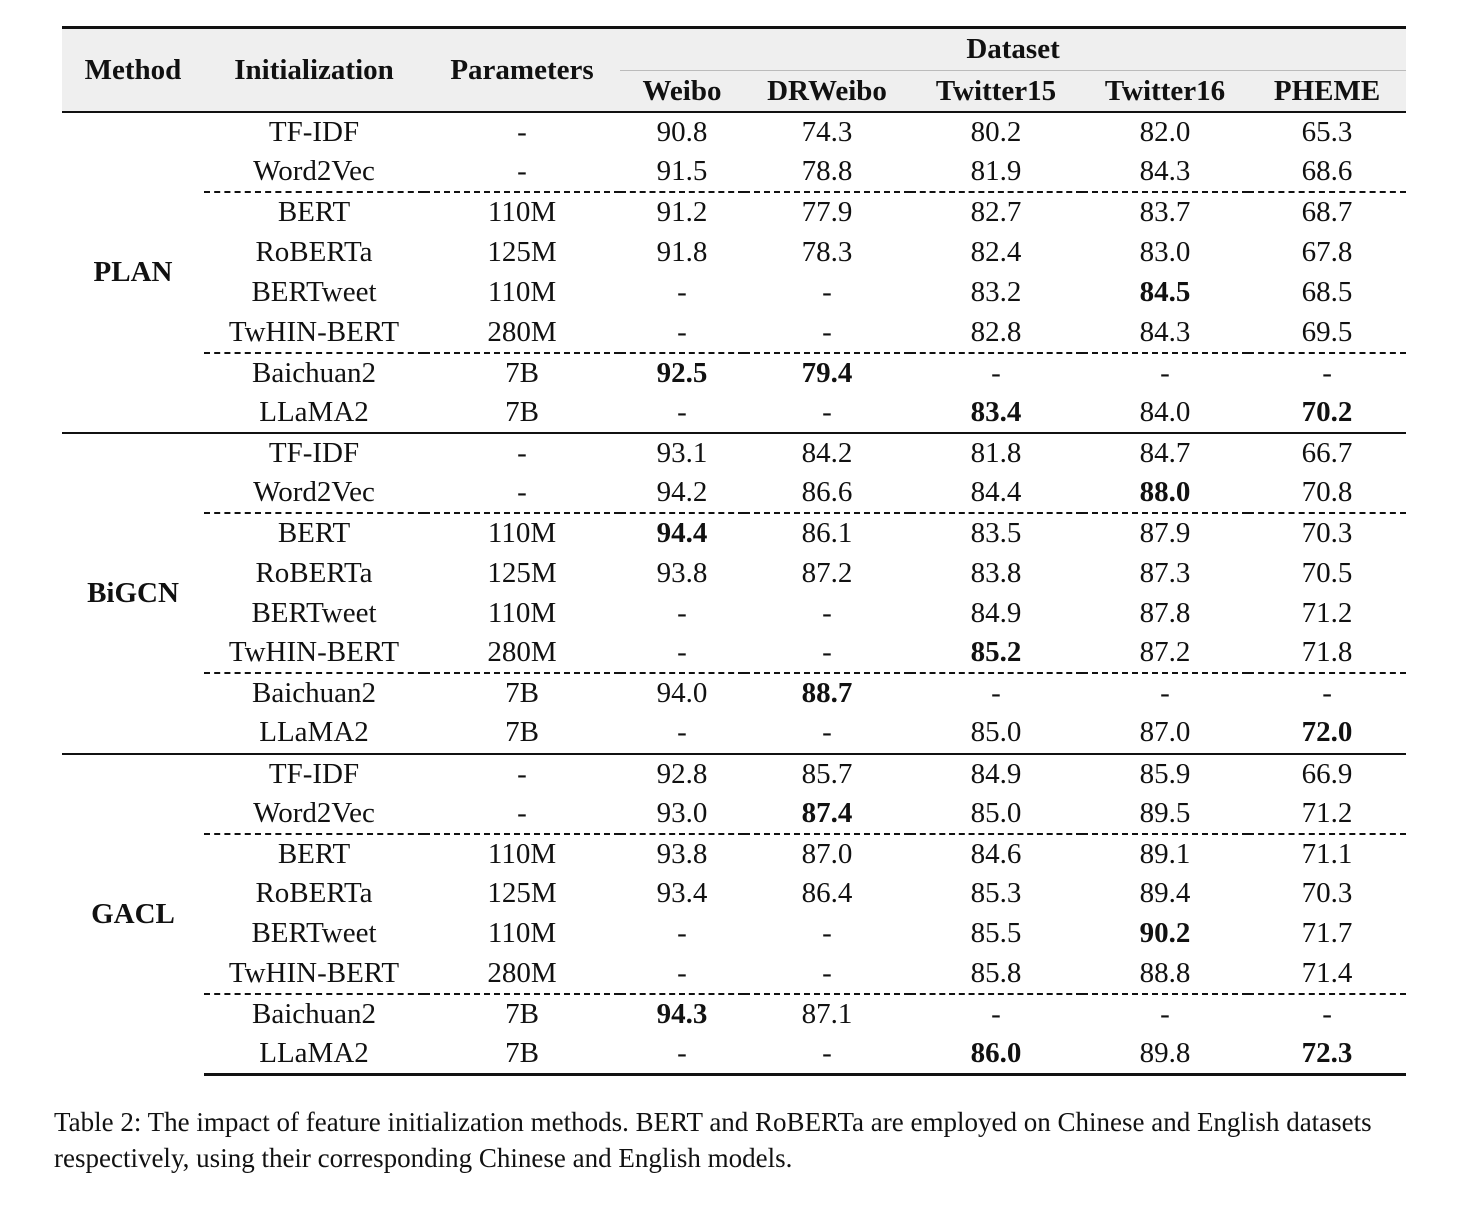 This screenshot has height=1206, width=1469. I want to click on score-cell-twitter16: 88.0, so click(1165, 491).